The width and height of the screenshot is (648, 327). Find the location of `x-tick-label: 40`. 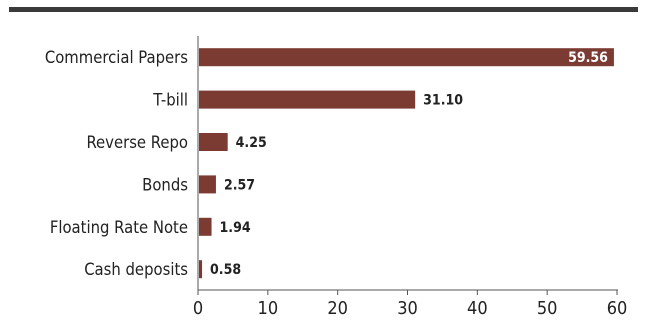

x-tick-label: 40 is located at coordinates (477, 308).